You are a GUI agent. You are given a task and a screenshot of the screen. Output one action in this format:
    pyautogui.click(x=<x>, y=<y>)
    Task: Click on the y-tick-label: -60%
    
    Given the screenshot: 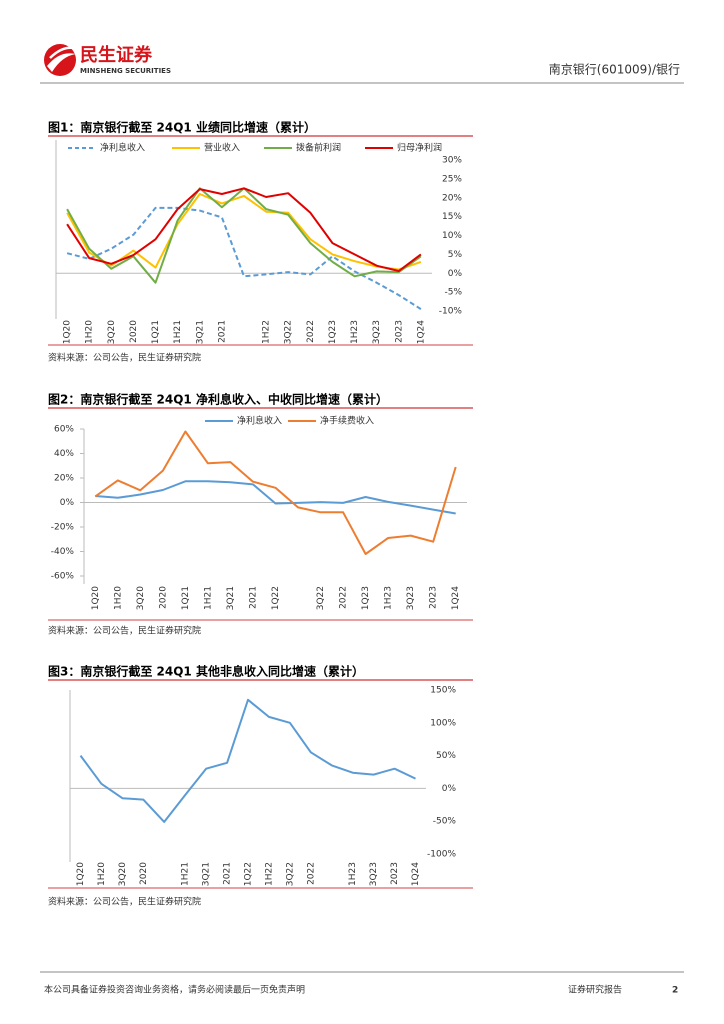 What is the action you would take?
    pyautogui.click(x=63, y=577)
    